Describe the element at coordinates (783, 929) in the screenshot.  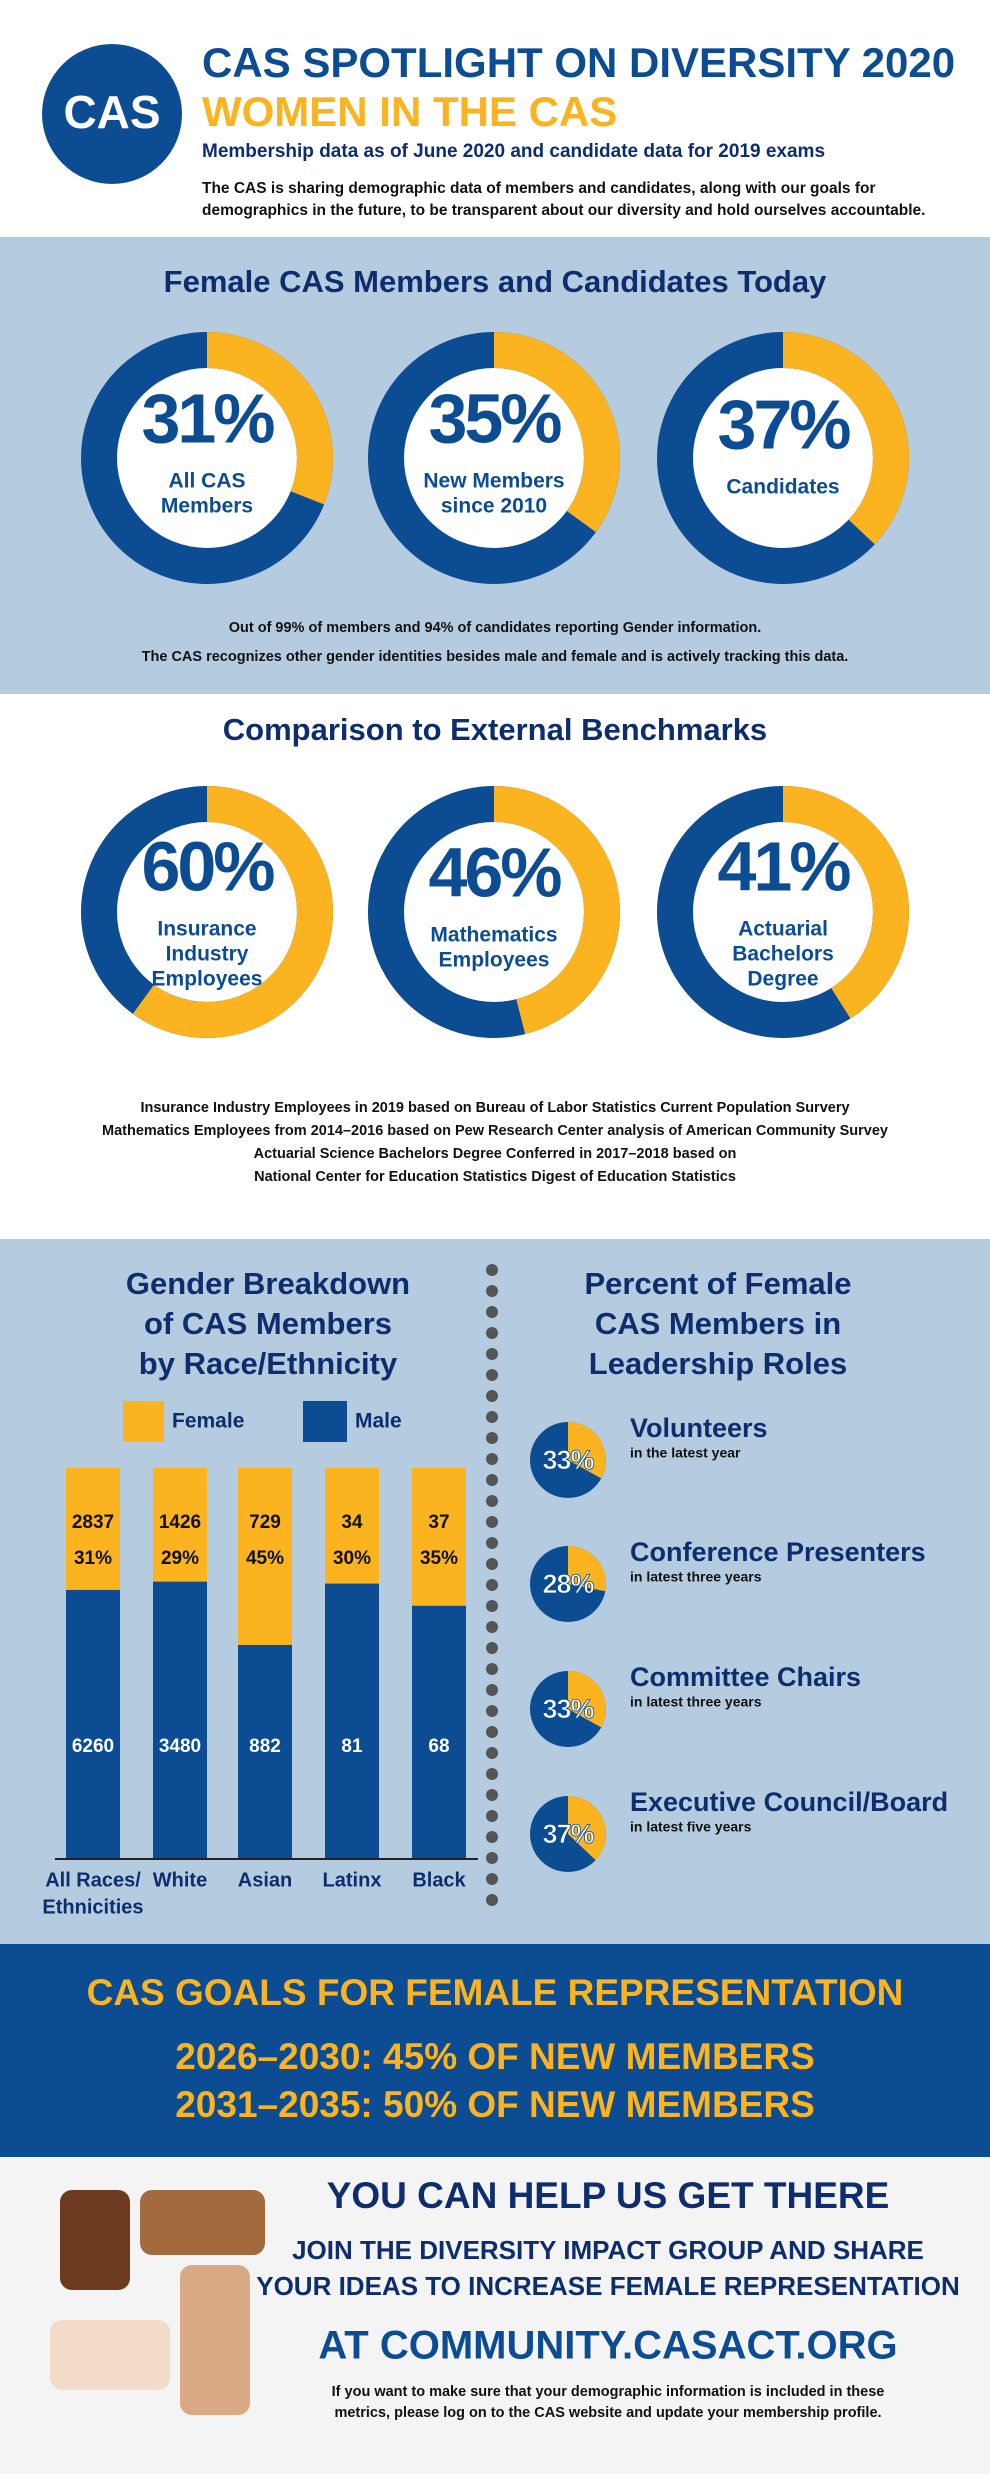
I see `donut-caption: Actuarial` at that location.